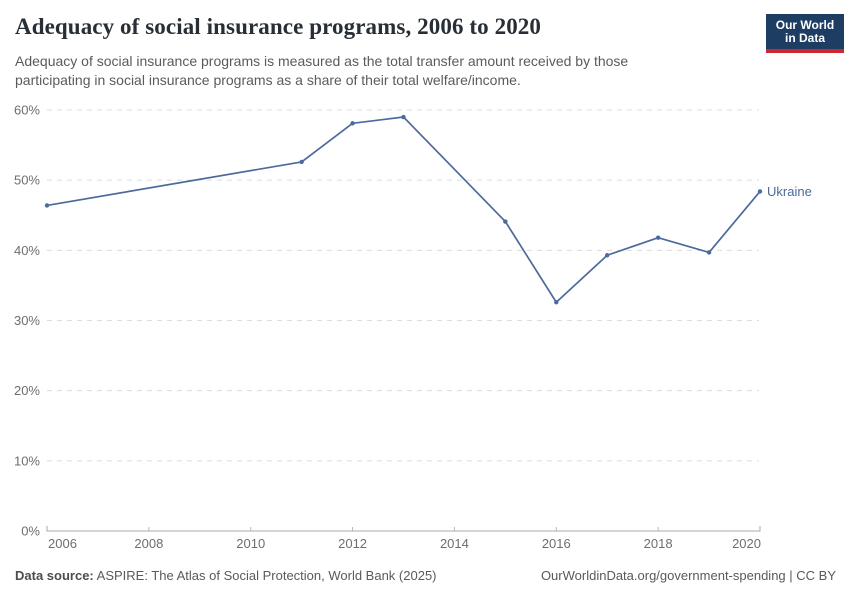 Image resolution: width=850 pixels, height=600 pixels. Describe the element at coordinates (556, 302) in the screenshot. I see `data-point-ukraine-2016` at that location.